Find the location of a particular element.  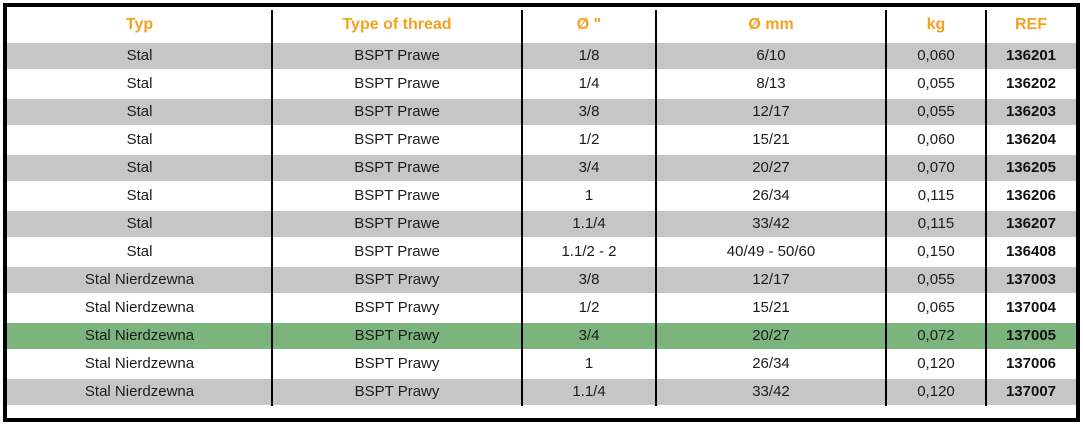

cell-diameter-mm: 40/49 - 50/60 is located at coordinates (771, 251).